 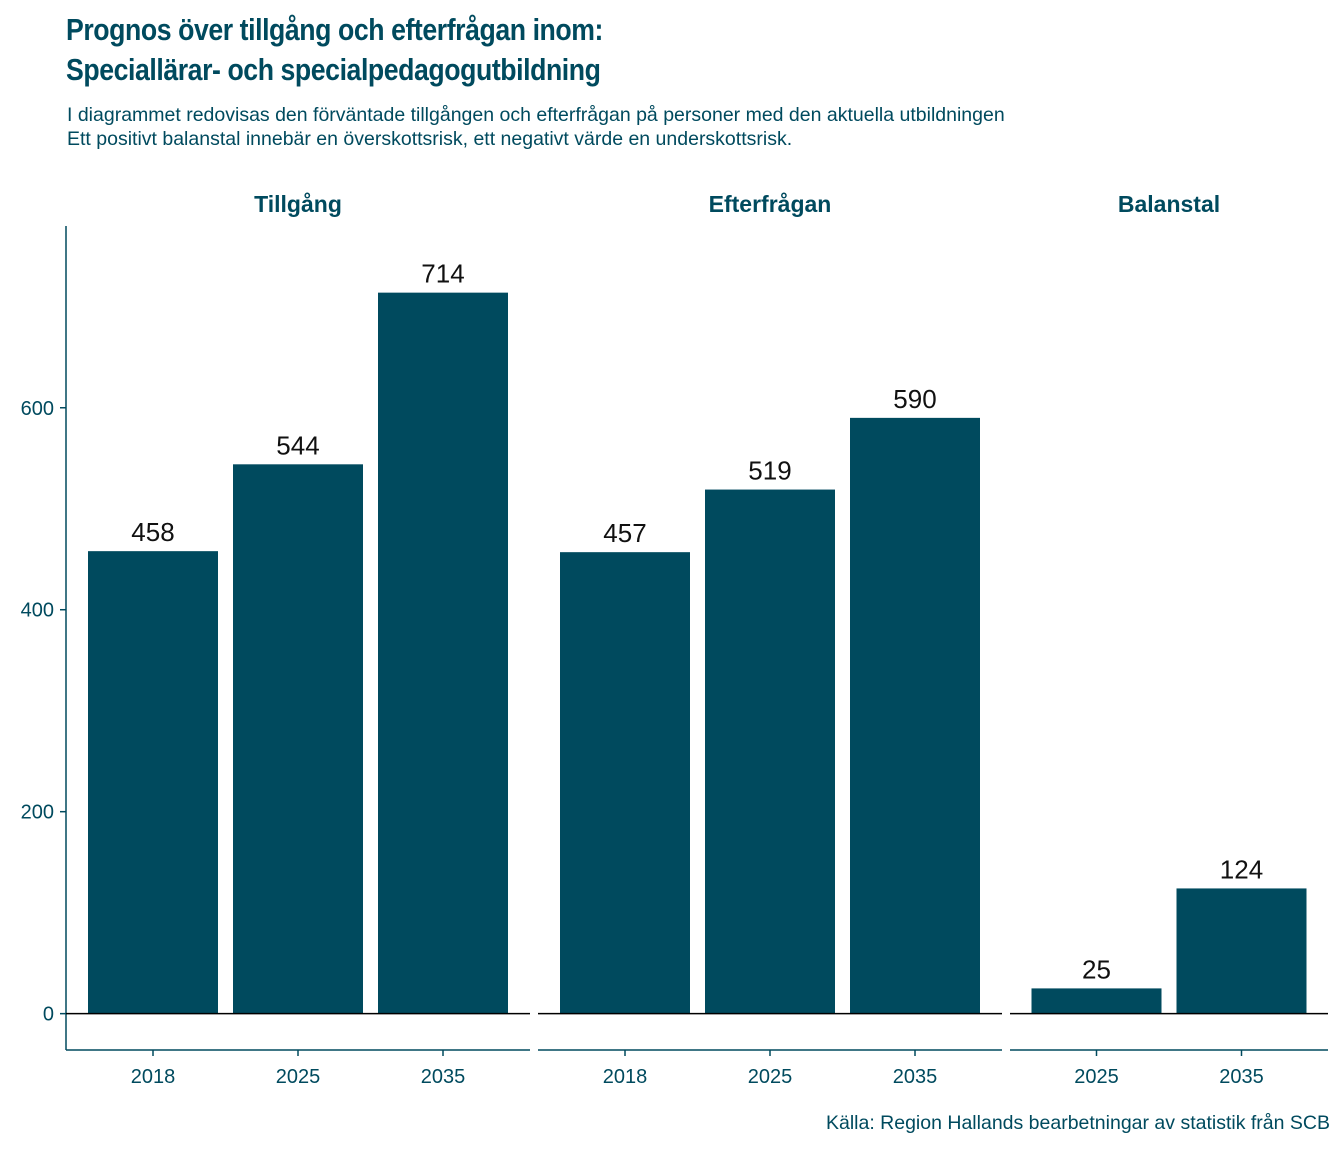 What do you see at coordinates (1241, 951) in the screenshot?
I see `bar-balanstal-2035` at bounding box center [1241, 951].